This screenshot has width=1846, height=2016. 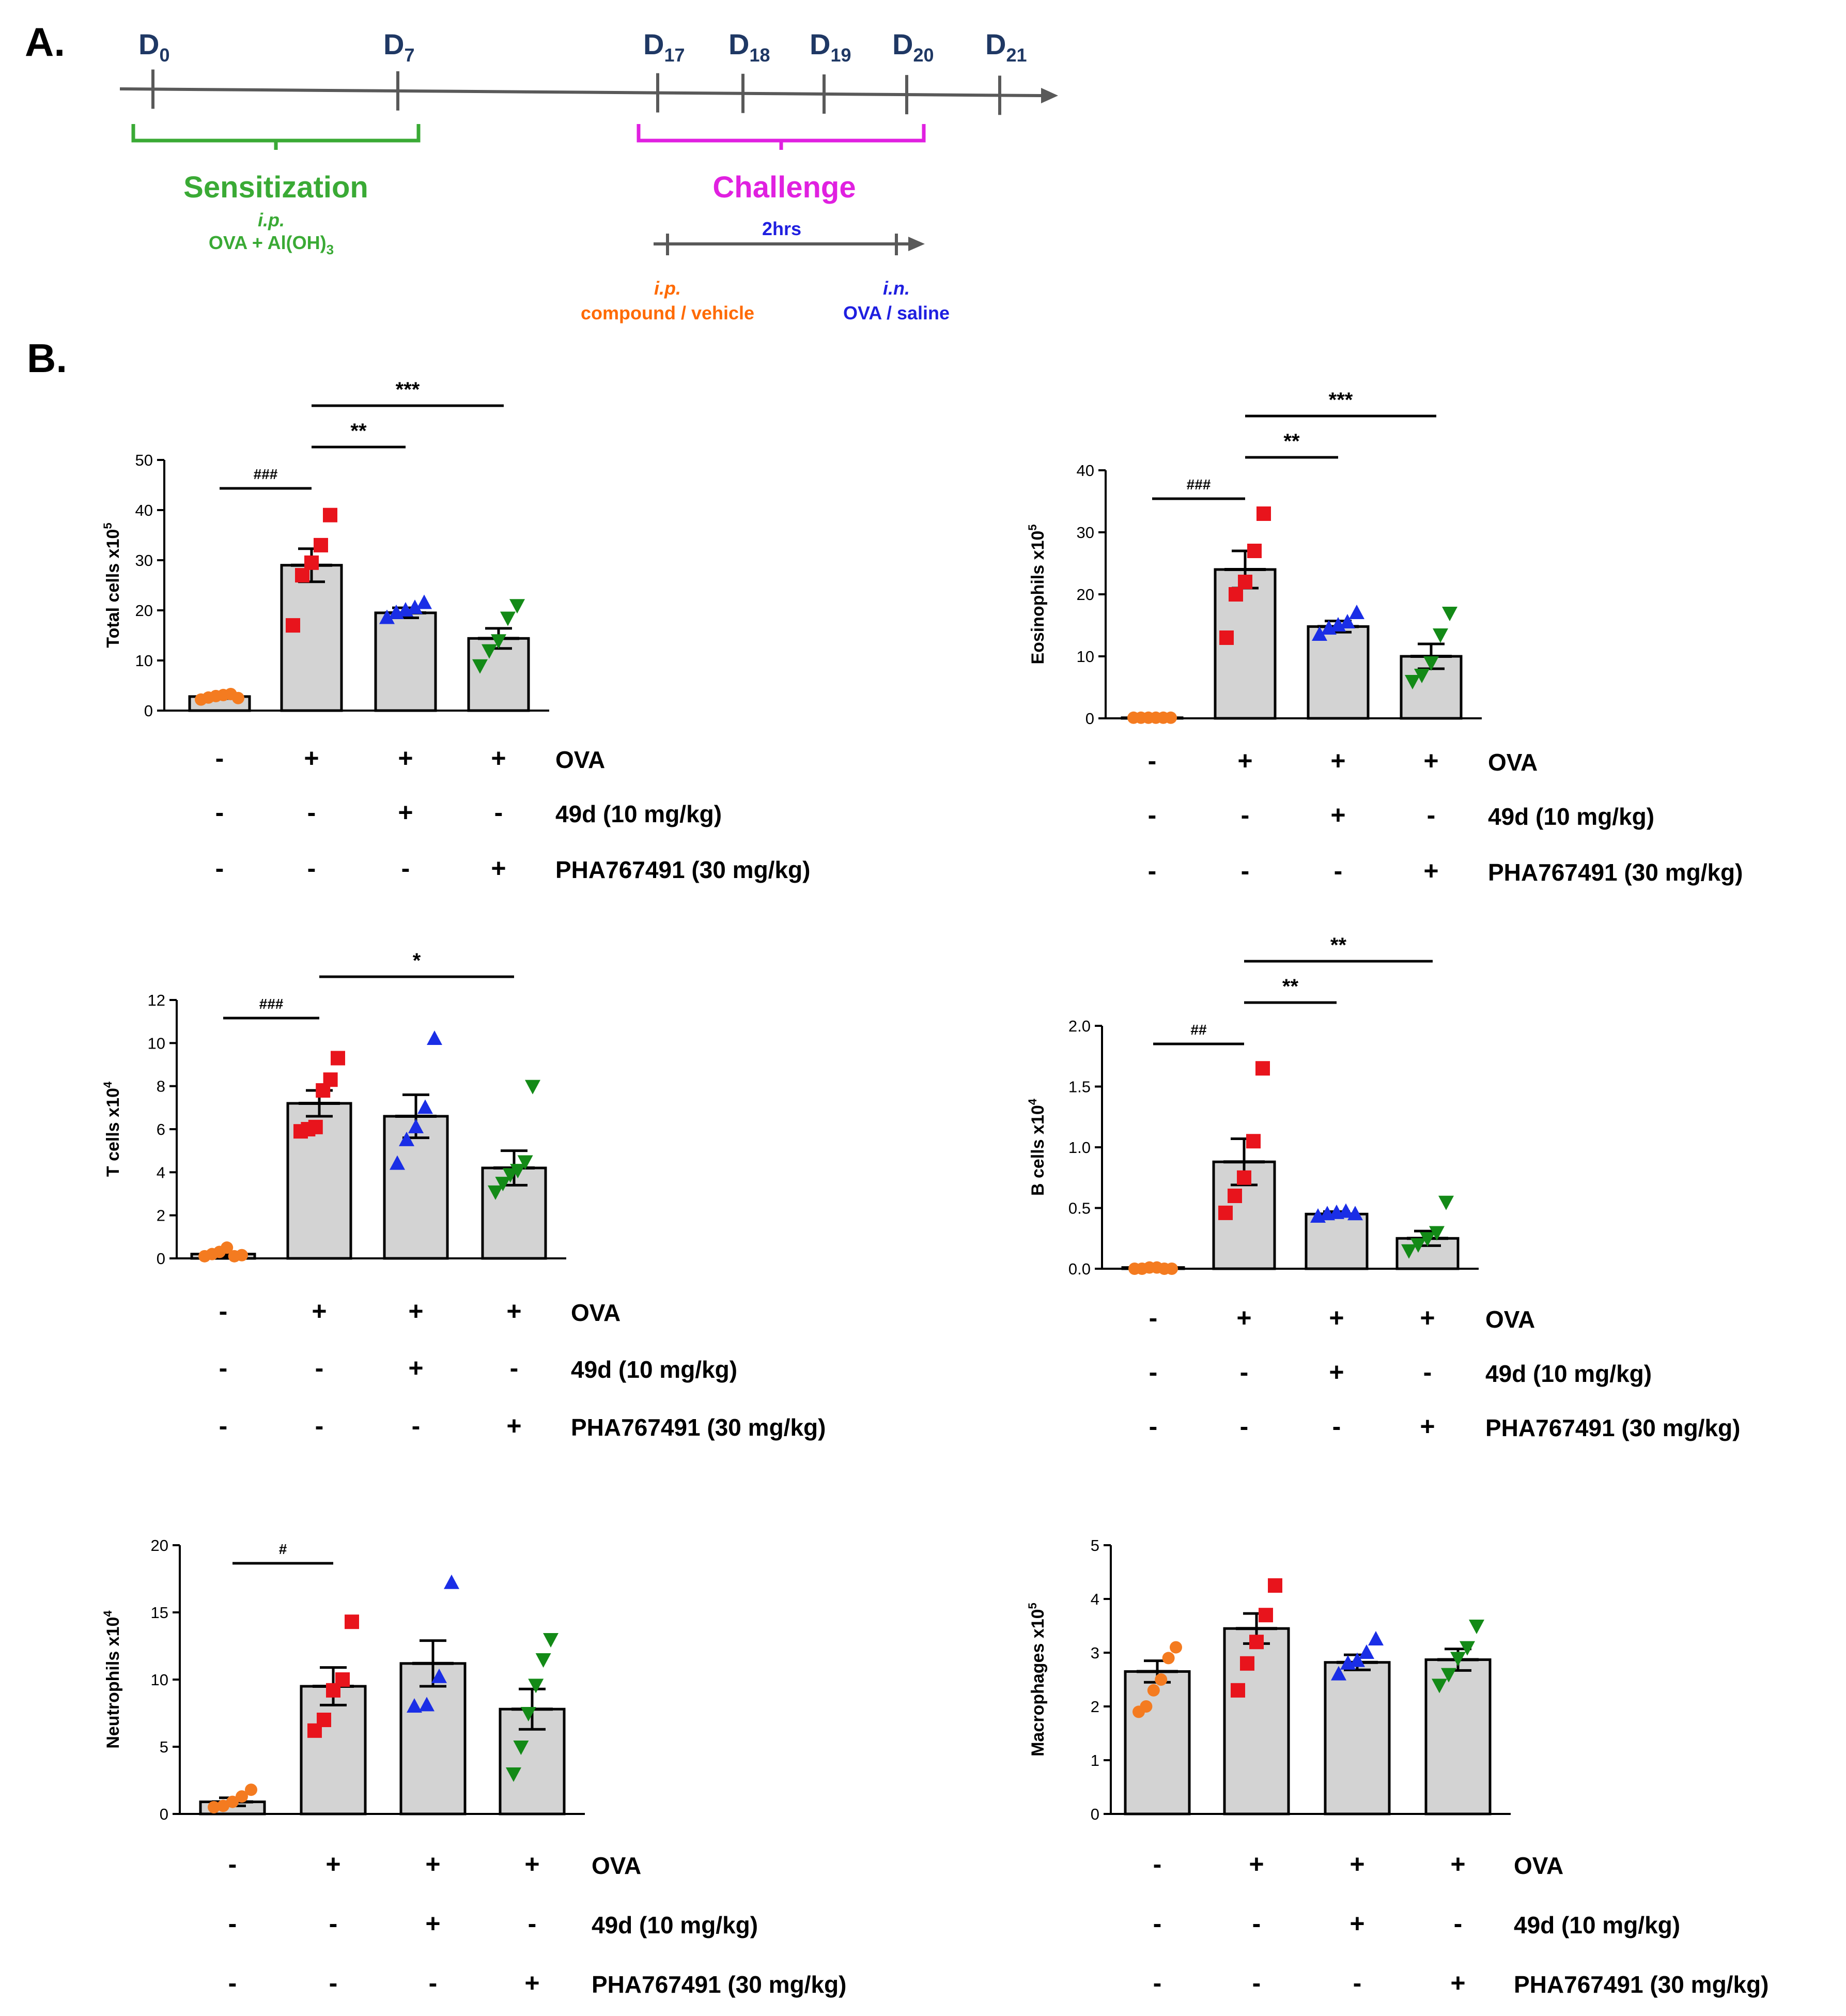 What do you see at coordinates (1079, 1208) in the screenshot?
I see `y-tick-label: 0.5` at bounding box center [1079, 1208].